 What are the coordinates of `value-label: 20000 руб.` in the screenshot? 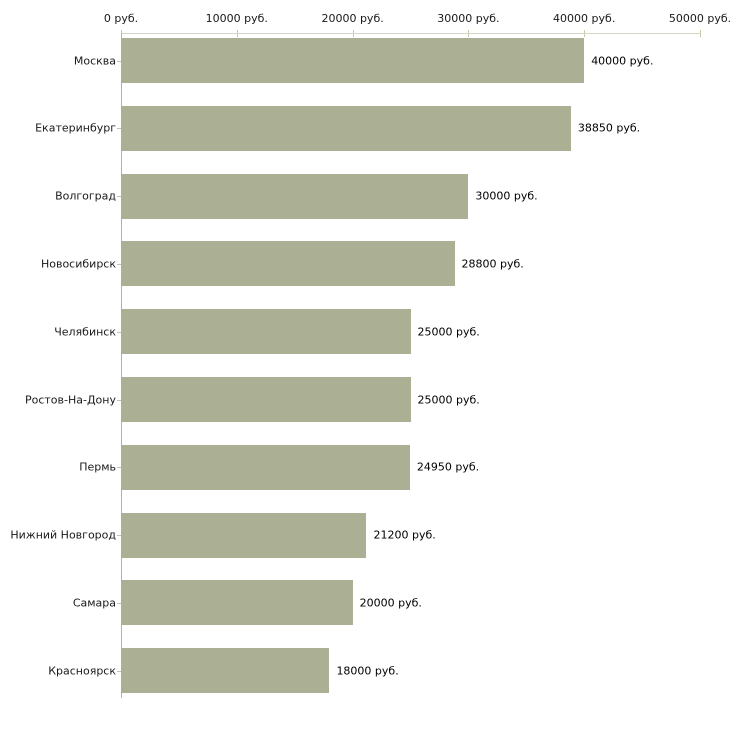 It's located at (390, 603).